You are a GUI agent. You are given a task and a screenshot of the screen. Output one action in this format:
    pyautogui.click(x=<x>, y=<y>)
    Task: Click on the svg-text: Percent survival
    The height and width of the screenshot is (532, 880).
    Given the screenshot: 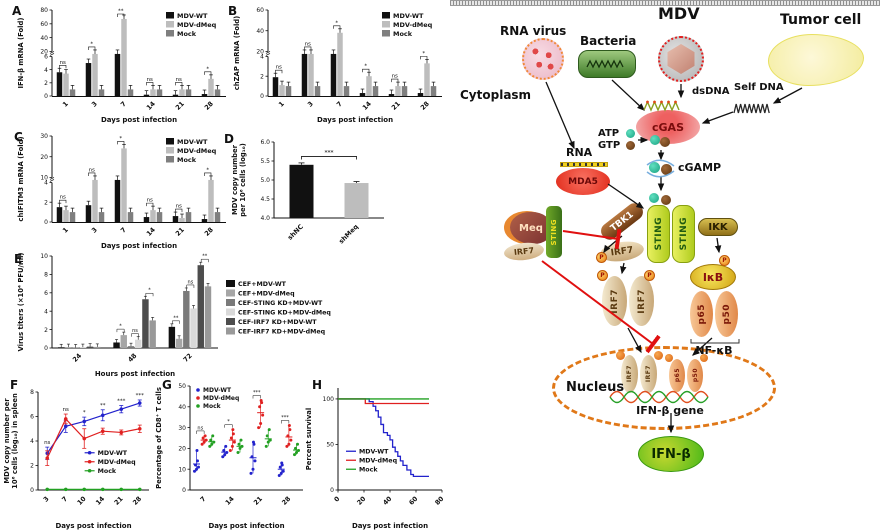 What is the action you would take?
    pyautogui.click(x=309, y=439)
    